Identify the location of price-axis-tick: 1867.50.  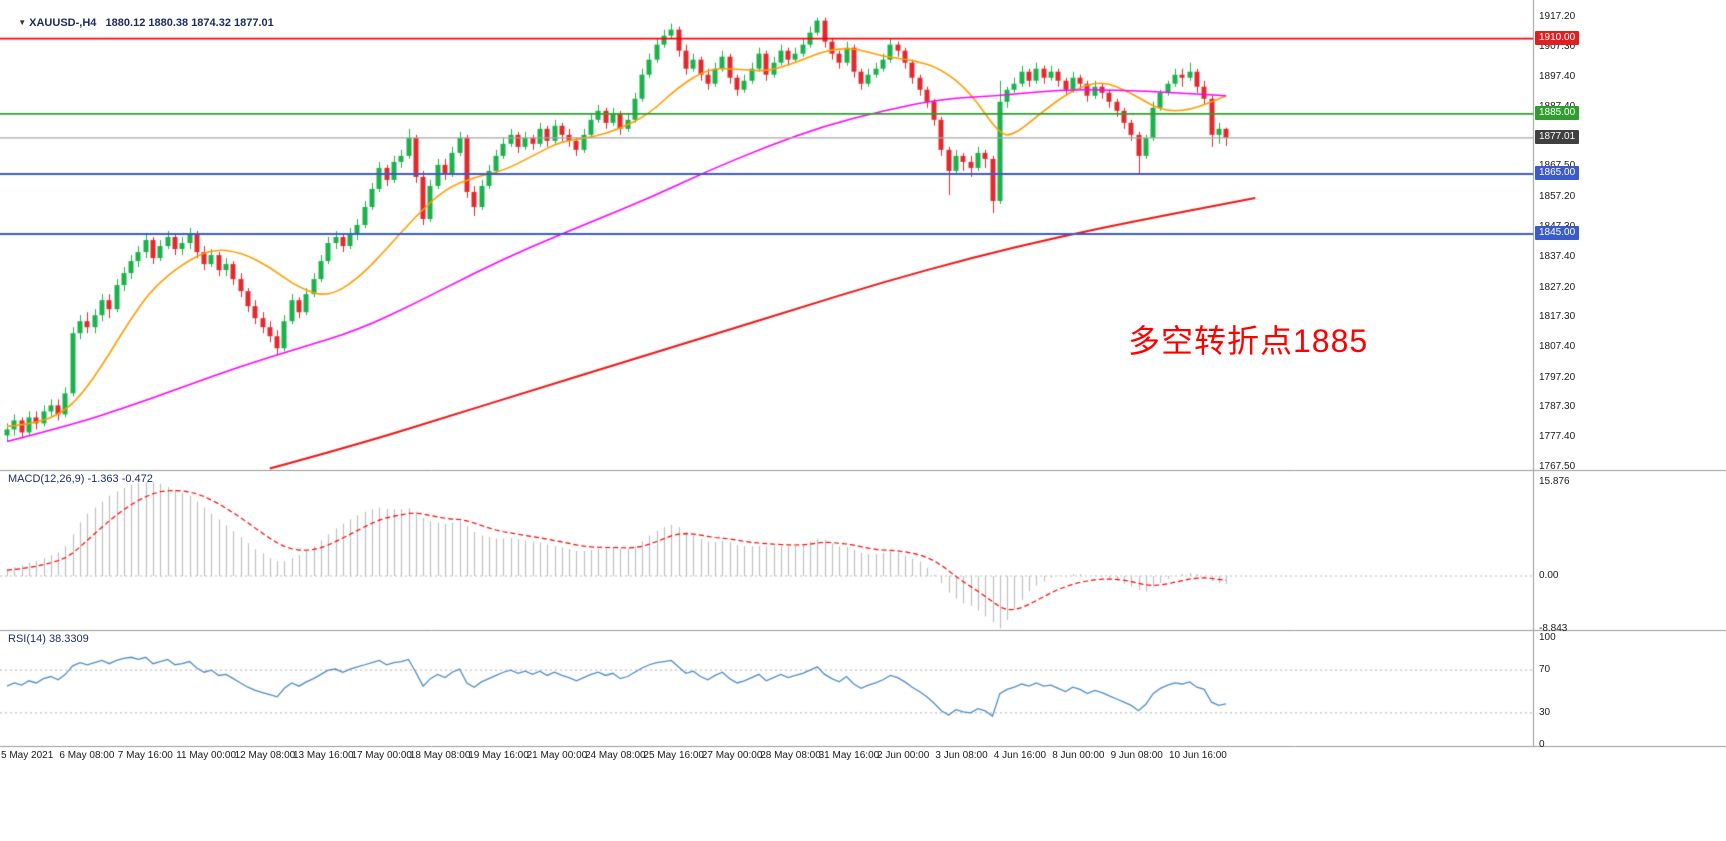
(1557, 165).